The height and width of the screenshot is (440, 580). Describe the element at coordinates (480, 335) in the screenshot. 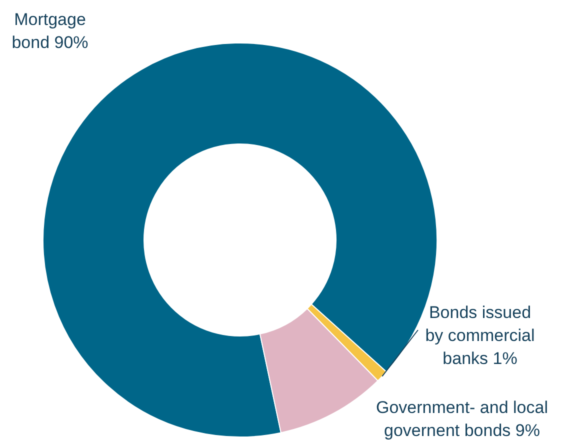

I see `slice-label: Bonds issued by commercial banks 1%` at that location.